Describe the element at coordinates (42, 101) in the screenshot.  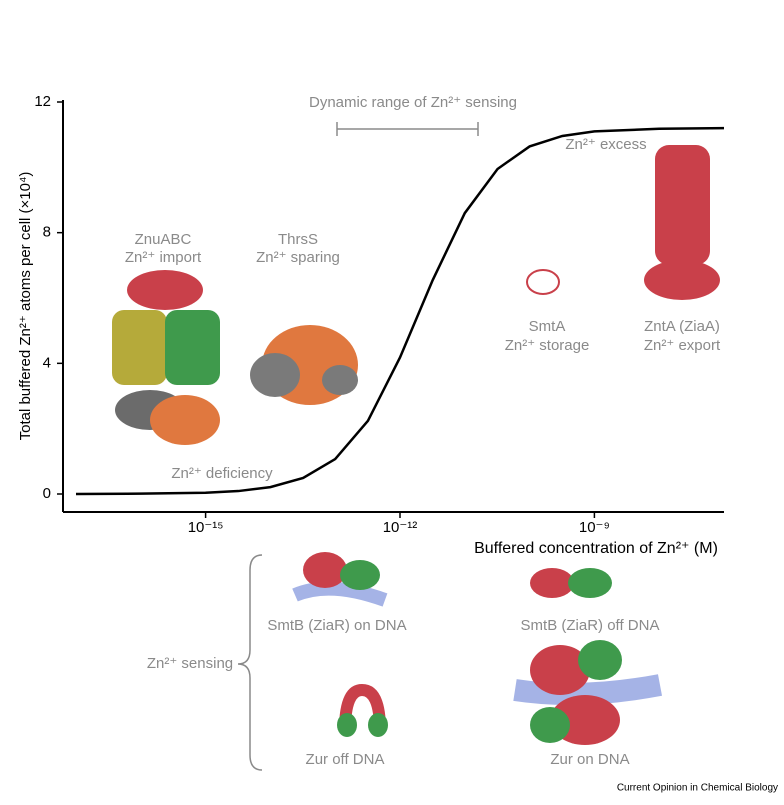
I see `y-tick-label: 12` at that location.